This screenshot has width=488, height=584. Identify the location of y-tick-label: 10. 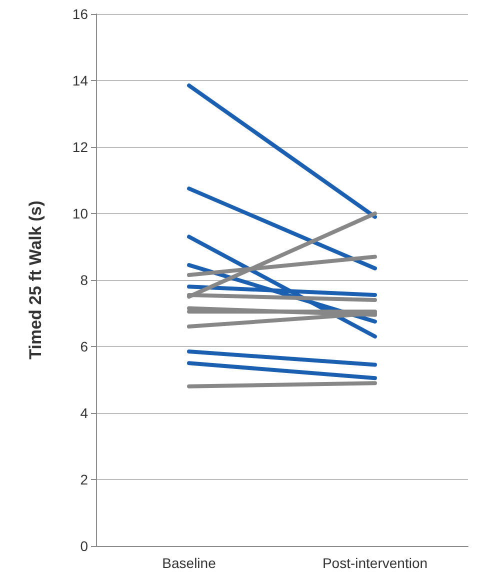
(80, 214).